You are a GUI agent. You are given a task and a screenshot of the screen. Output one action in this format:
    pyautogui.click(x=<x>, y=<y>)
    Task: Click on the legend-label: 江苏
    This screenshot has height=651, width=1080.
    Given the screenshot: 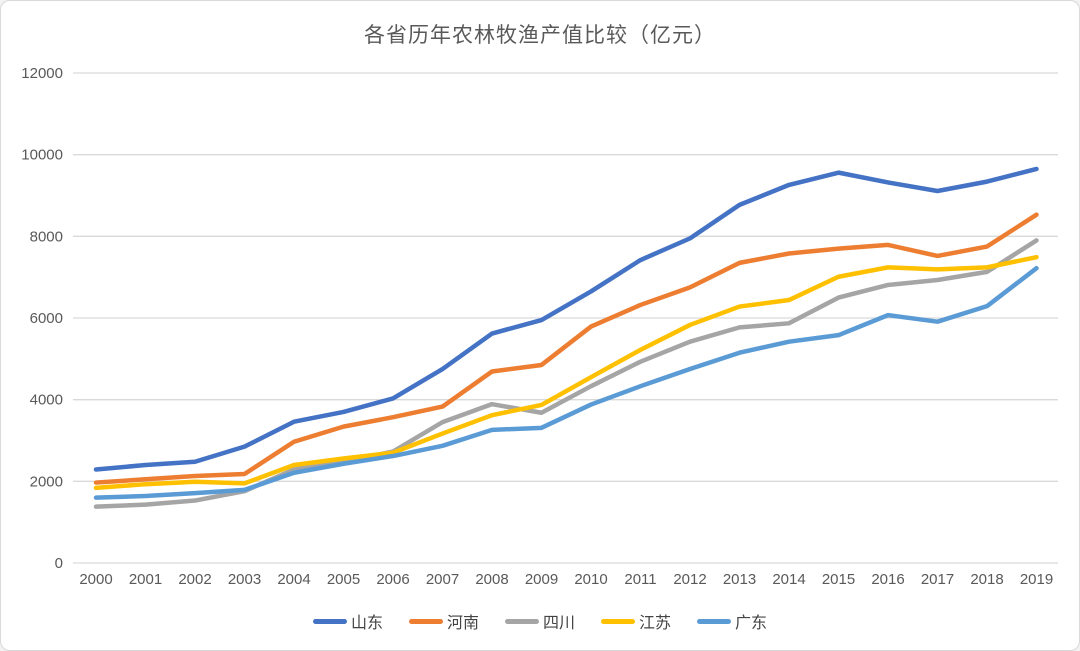 What is the action you would take?
    pyautogui.click(x=655, y=623)
    